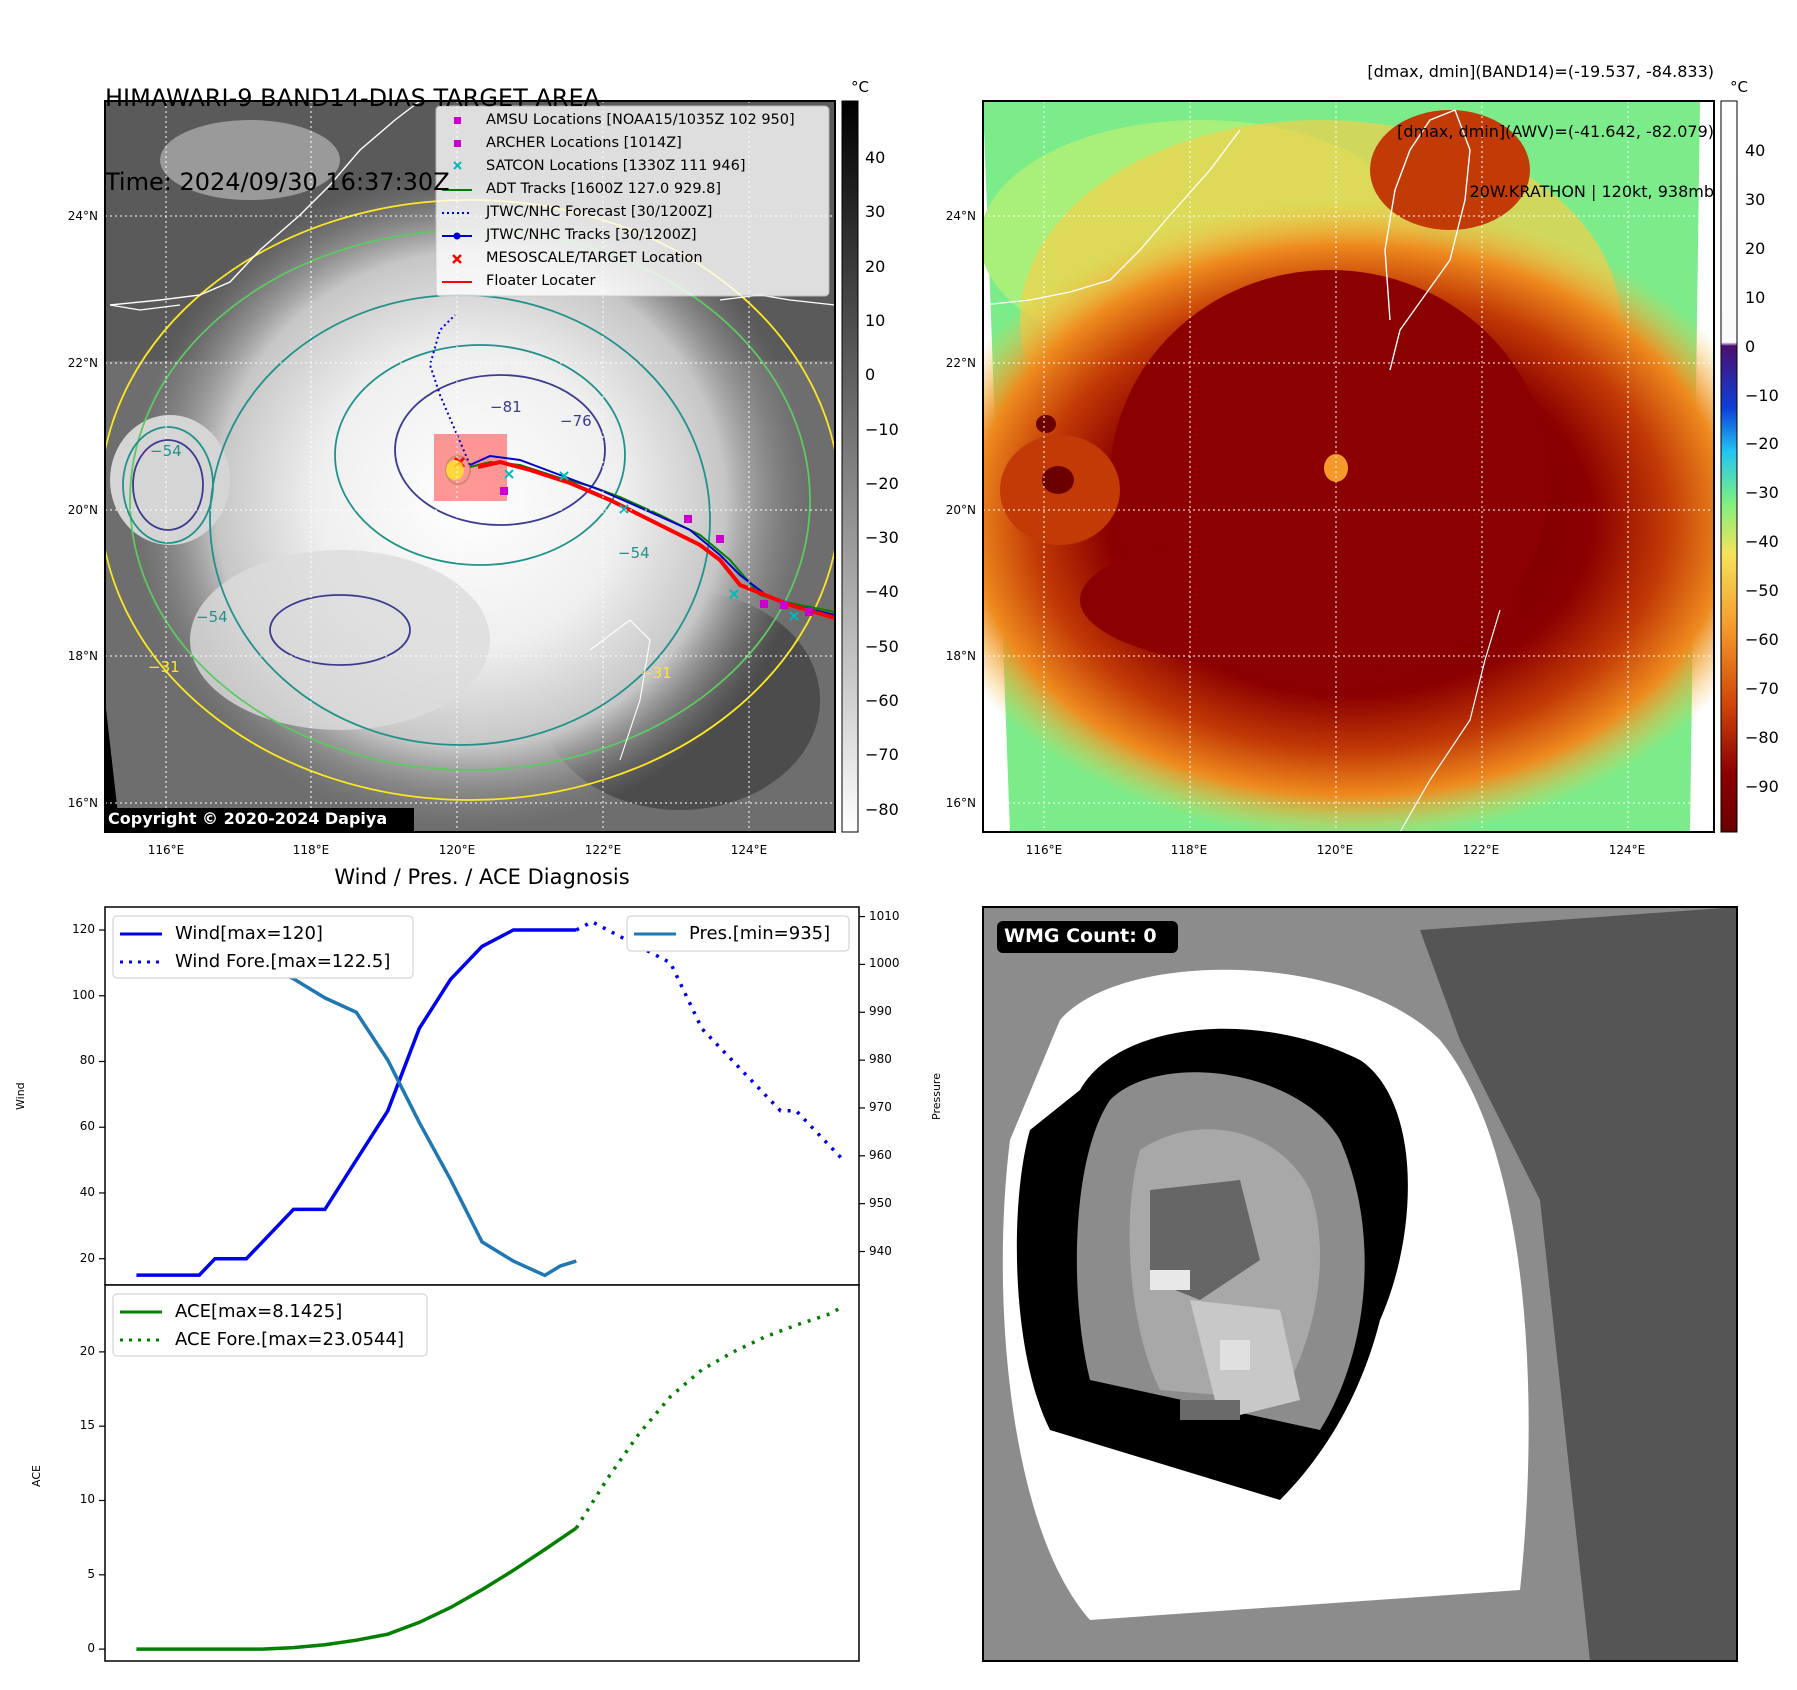  What do you see at coordinates (880, 1106) in the screenshot?
I see `pressure-ytick-label: 970` at bounding box center [880, 1106].